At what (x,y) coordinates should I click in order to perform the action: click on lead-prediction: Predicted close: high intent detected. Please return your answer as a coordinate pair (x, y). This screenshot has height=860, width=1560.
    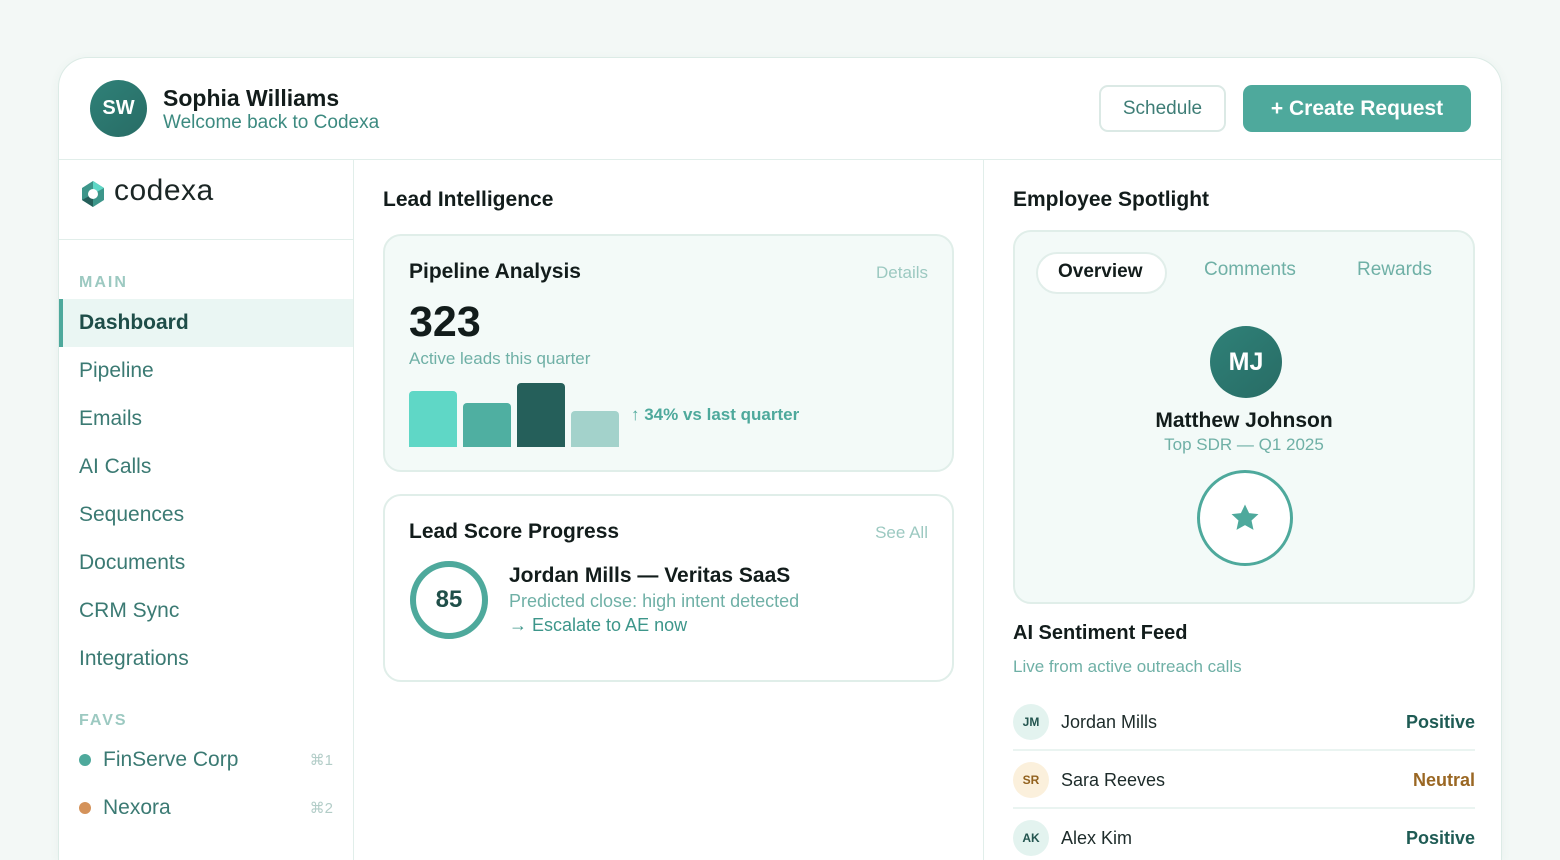
    Looking at the image, I should click on (654, 601).